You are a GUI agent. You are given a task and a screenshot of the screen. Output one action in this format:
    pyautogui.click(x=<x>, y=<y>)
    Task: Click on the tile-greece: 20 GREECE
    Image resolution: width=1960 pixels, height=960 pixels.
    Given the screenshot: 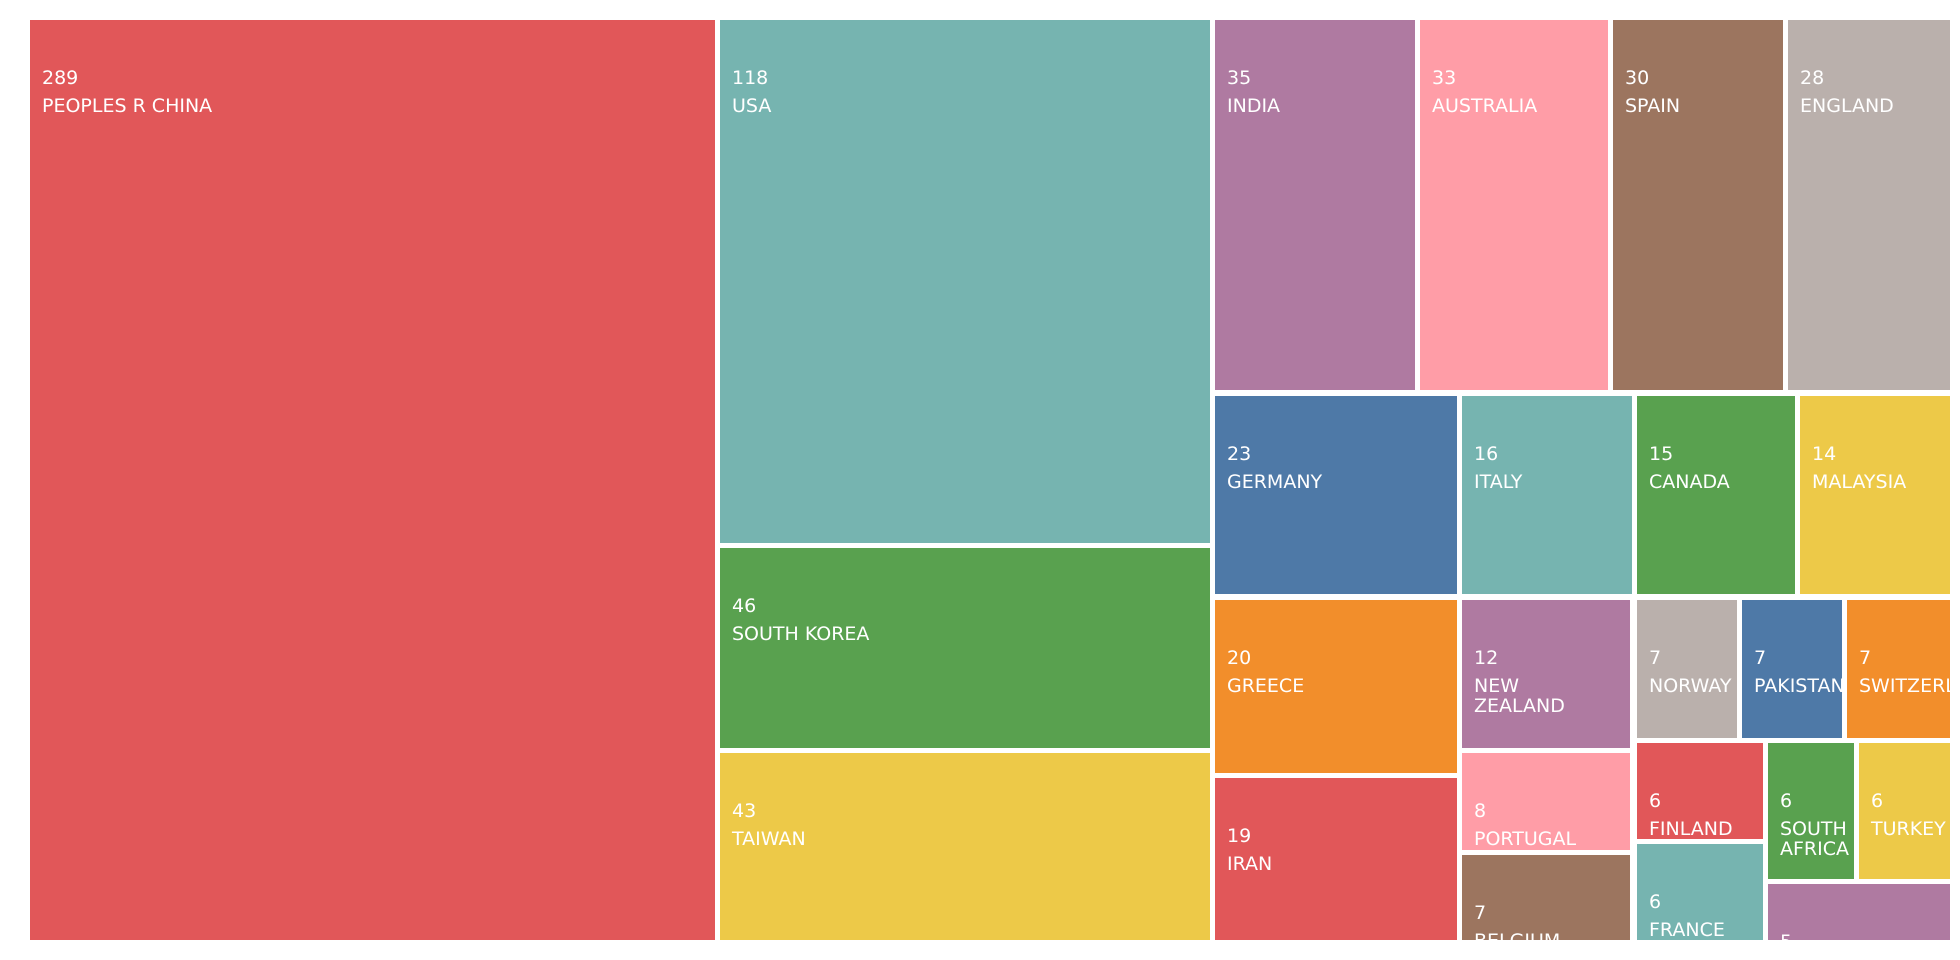 What is the action you would take?
    pyautogui.click(x=1336, y=686)
    